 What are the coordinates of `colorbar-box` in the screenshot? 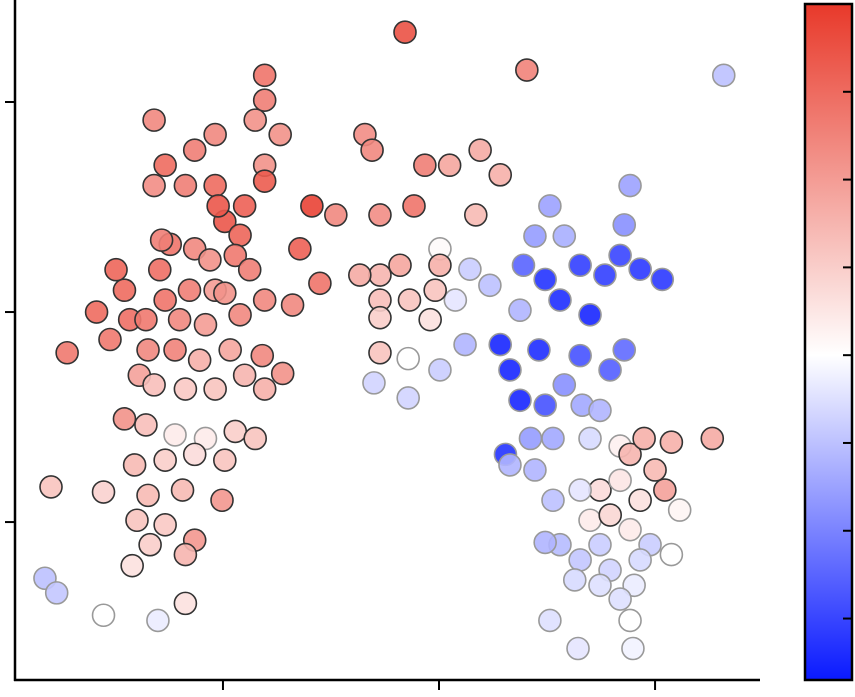 It's located at (828, 342).